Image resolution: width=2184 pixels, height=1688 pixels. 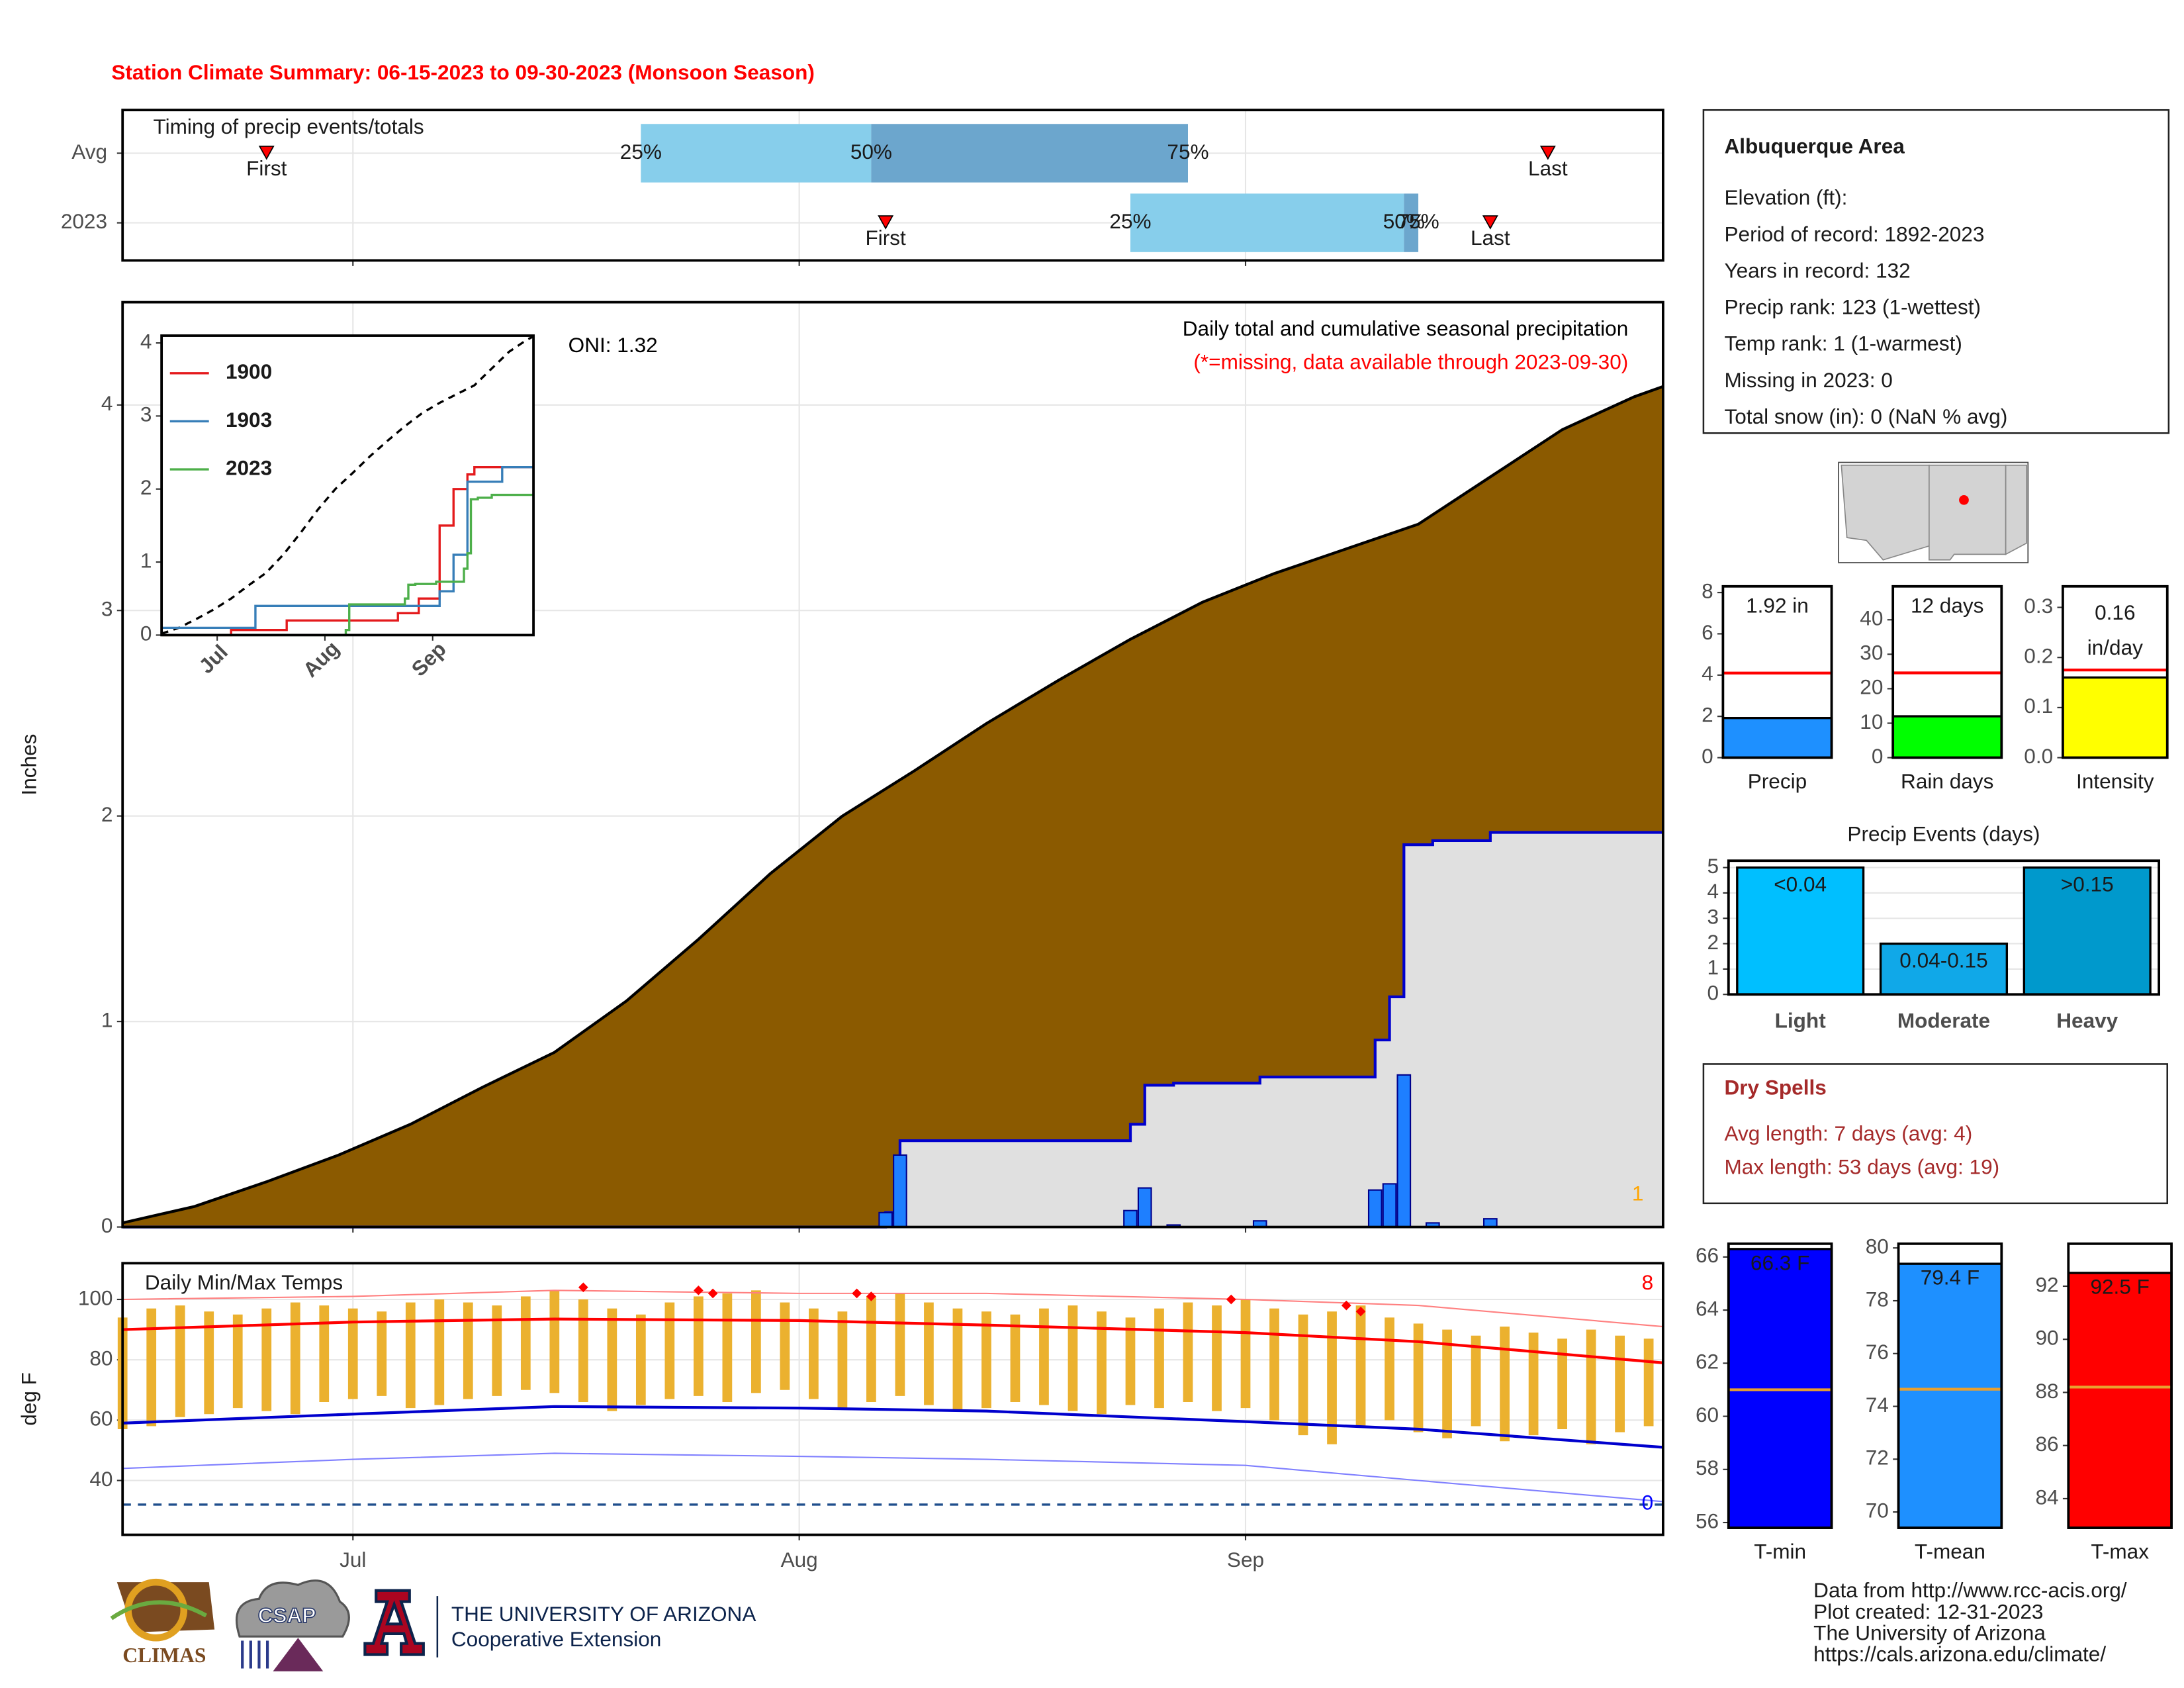 What do you see at coordinates (2120, 1551) in the screenshot?
I see `category-label: T-max` at bounding box center [2120, 1551].